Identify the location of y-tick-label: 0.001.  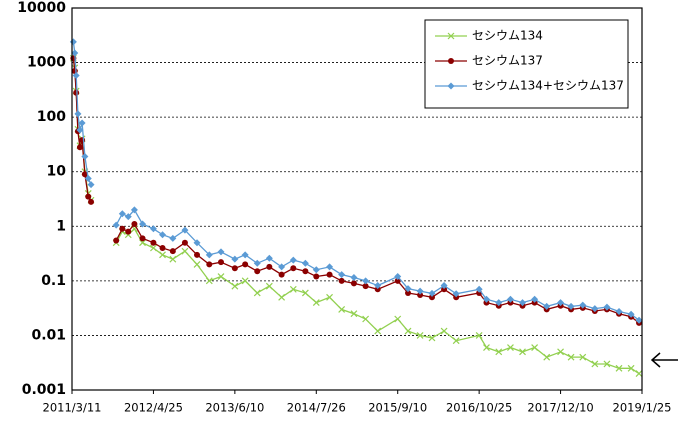
(44, 390).